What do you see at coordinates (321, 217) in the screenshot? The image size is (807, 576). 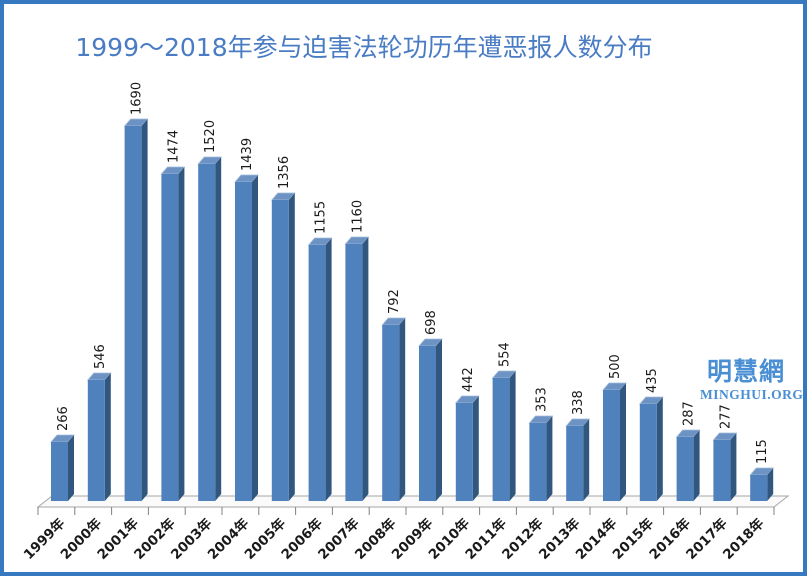 I see `bar-value-label: 1155` at bounding box center [321, 217].